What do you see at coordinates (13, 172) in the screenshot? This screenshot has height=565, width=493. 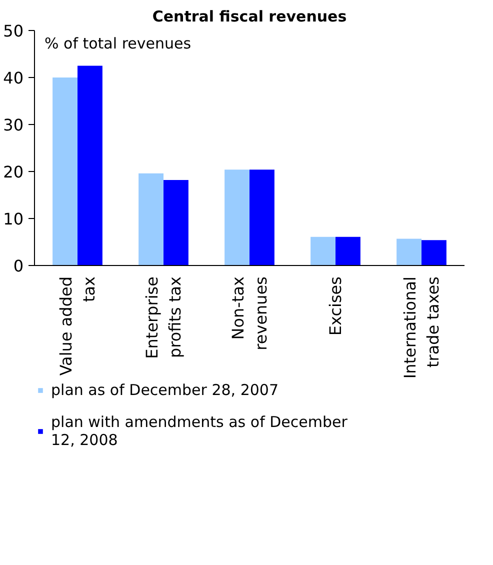 I see `y-tick-label: 20` at bounding box center [13, 172].